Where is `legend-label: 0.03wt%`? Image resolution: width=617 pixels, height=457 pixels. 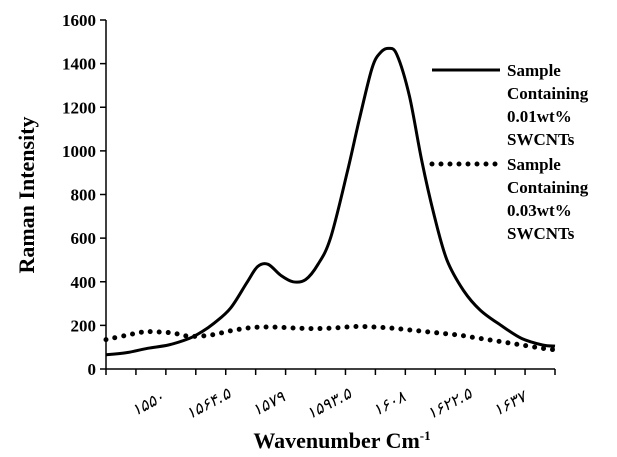 legend-label: 0.03wt% is located at coordinates (539, 210).